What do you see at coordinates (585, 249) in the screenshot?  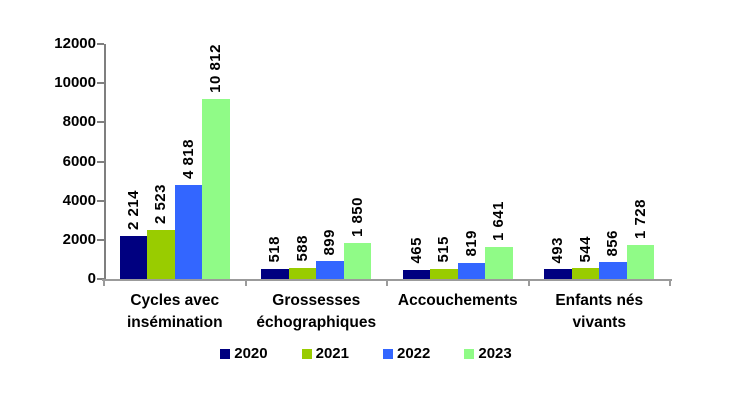 I see `value-label: 544` at bounding box center [585, 249].